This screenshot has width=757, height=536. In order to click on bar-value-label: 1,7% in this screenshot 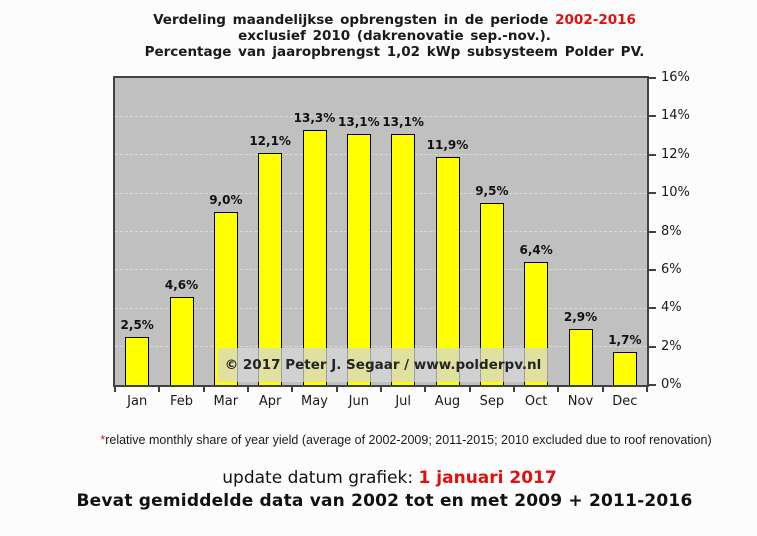, I will do `click(625, 340)`.